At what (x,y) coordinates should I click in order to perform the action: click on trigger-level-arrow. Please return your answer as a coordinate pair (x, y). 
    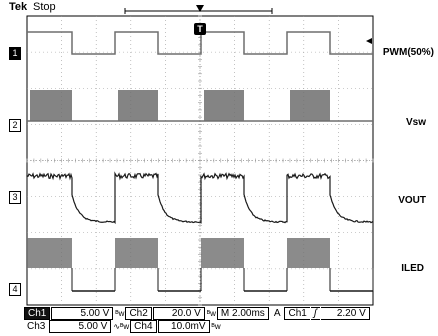
    Looking at the image, I should click on (369, 41).